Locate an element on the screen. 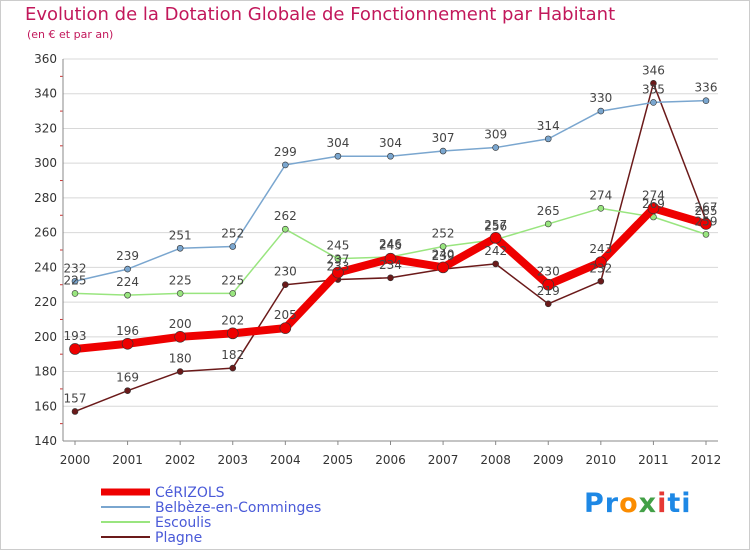  data-label: 246 is located at coordinates (390, 244).